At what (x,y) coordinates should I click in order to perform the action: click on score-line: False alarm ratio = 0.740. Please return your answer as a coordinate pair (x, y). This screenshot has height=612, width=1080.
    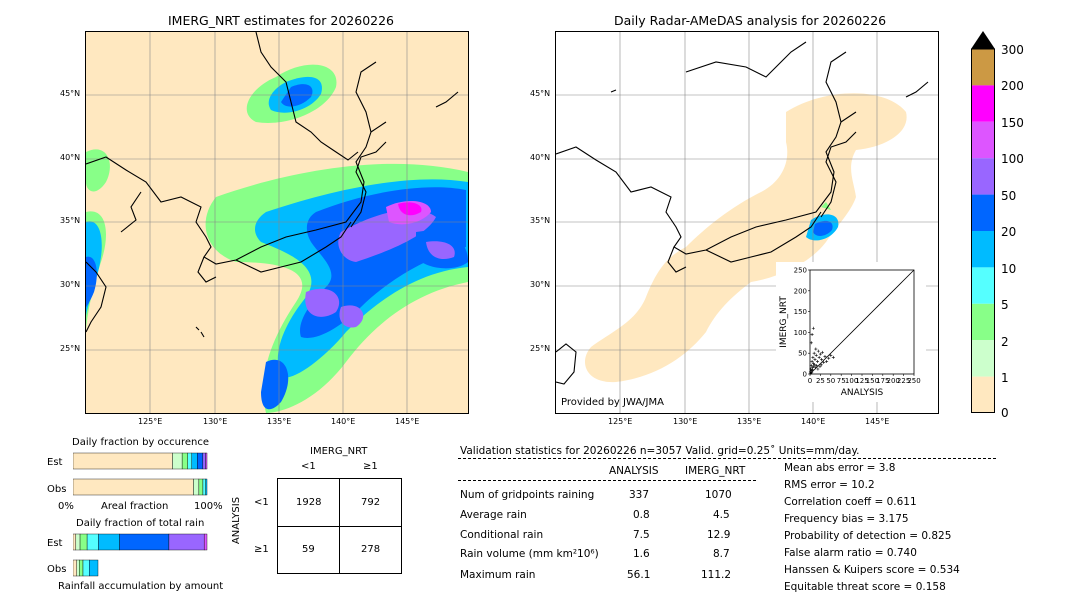
    Looking at the image, I should click on (850, 553).